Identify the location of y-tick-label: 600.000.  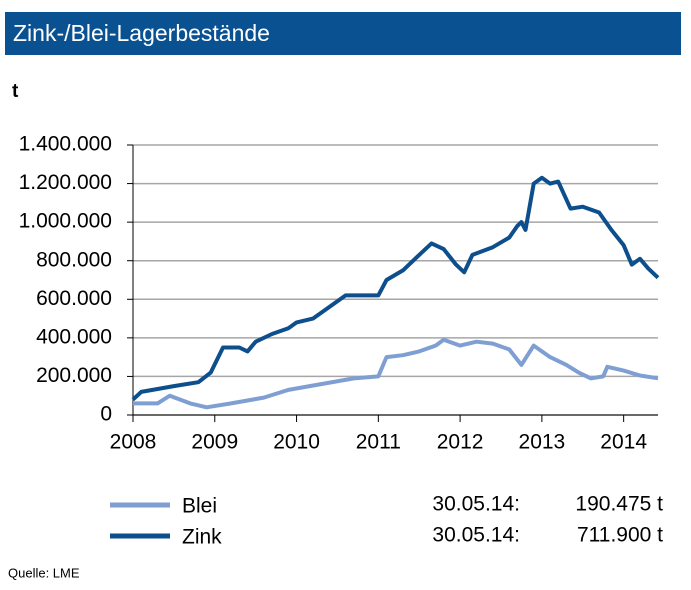
(74, 298).